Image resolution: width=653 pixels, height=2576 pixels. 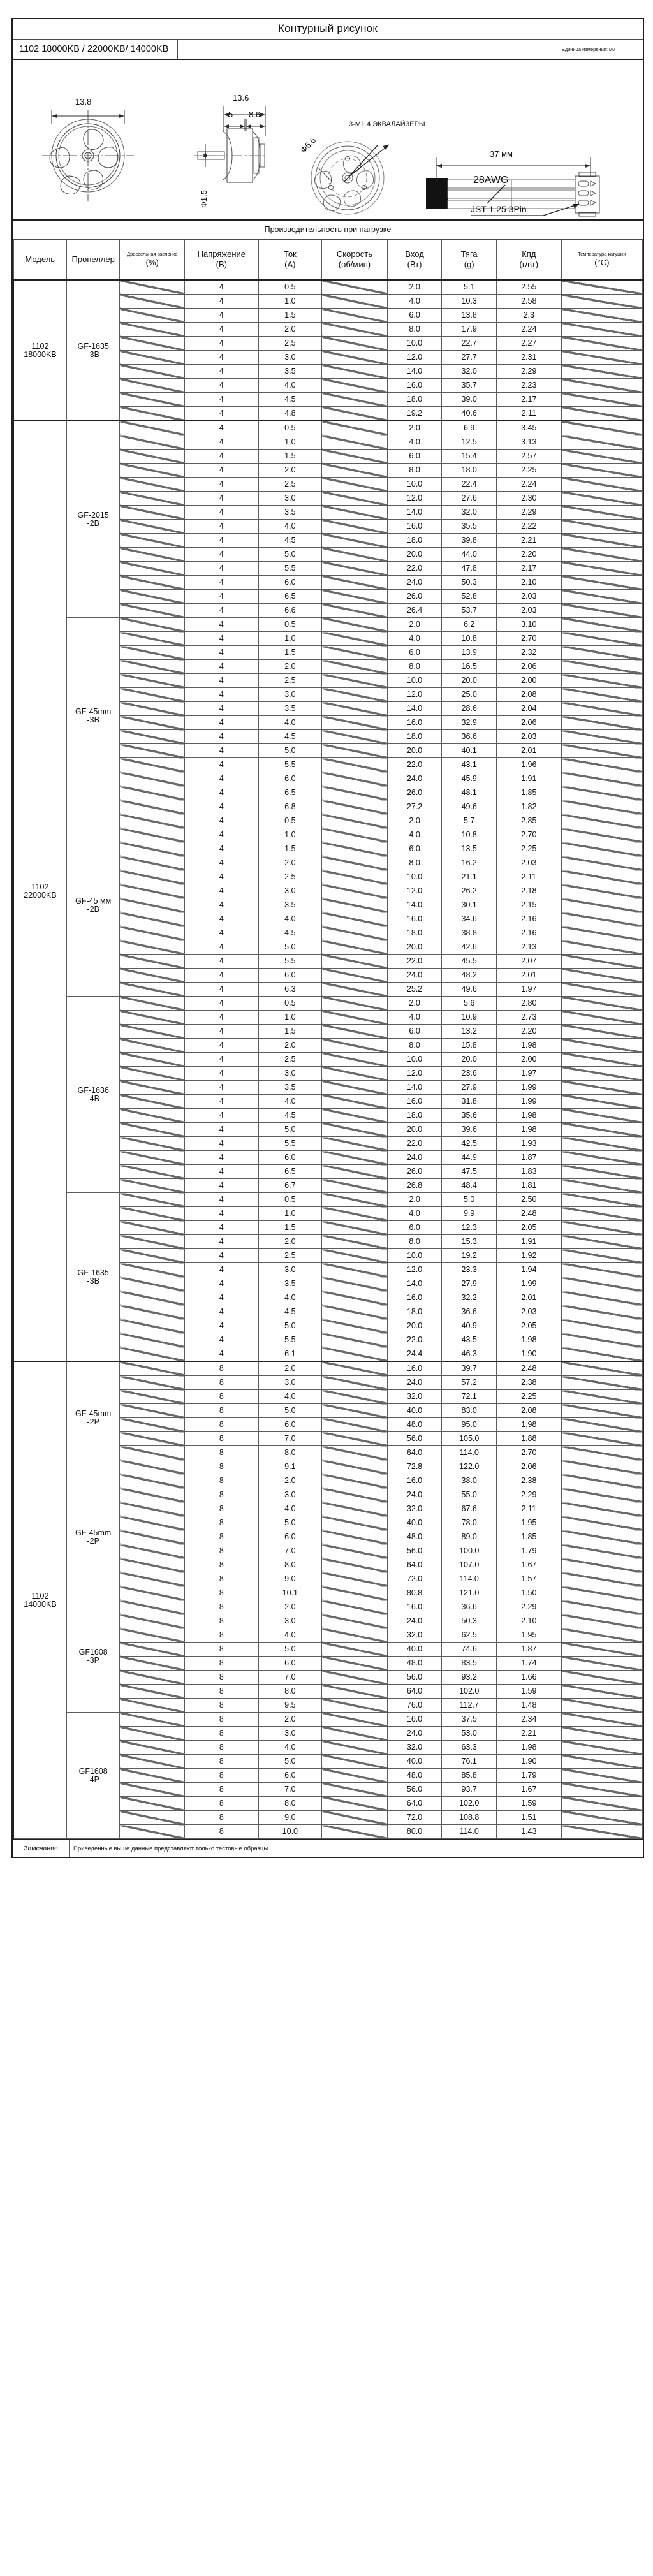 I want to click on efficiency-cell: 2.27, so click(x=528, y=343).